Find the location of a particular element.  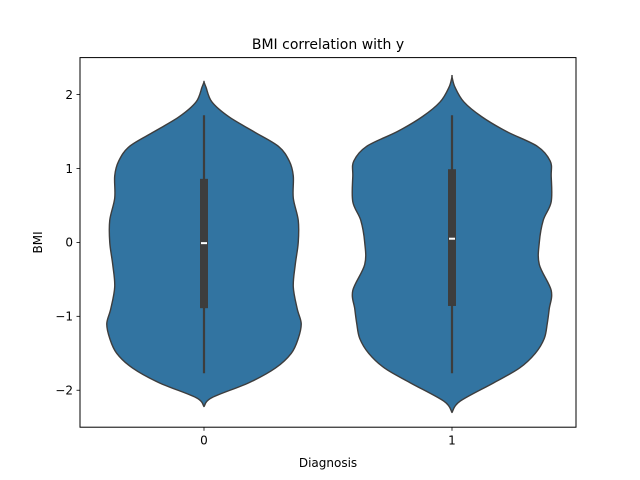

y-tick-label: −2 is located at coordinates (64, 391).